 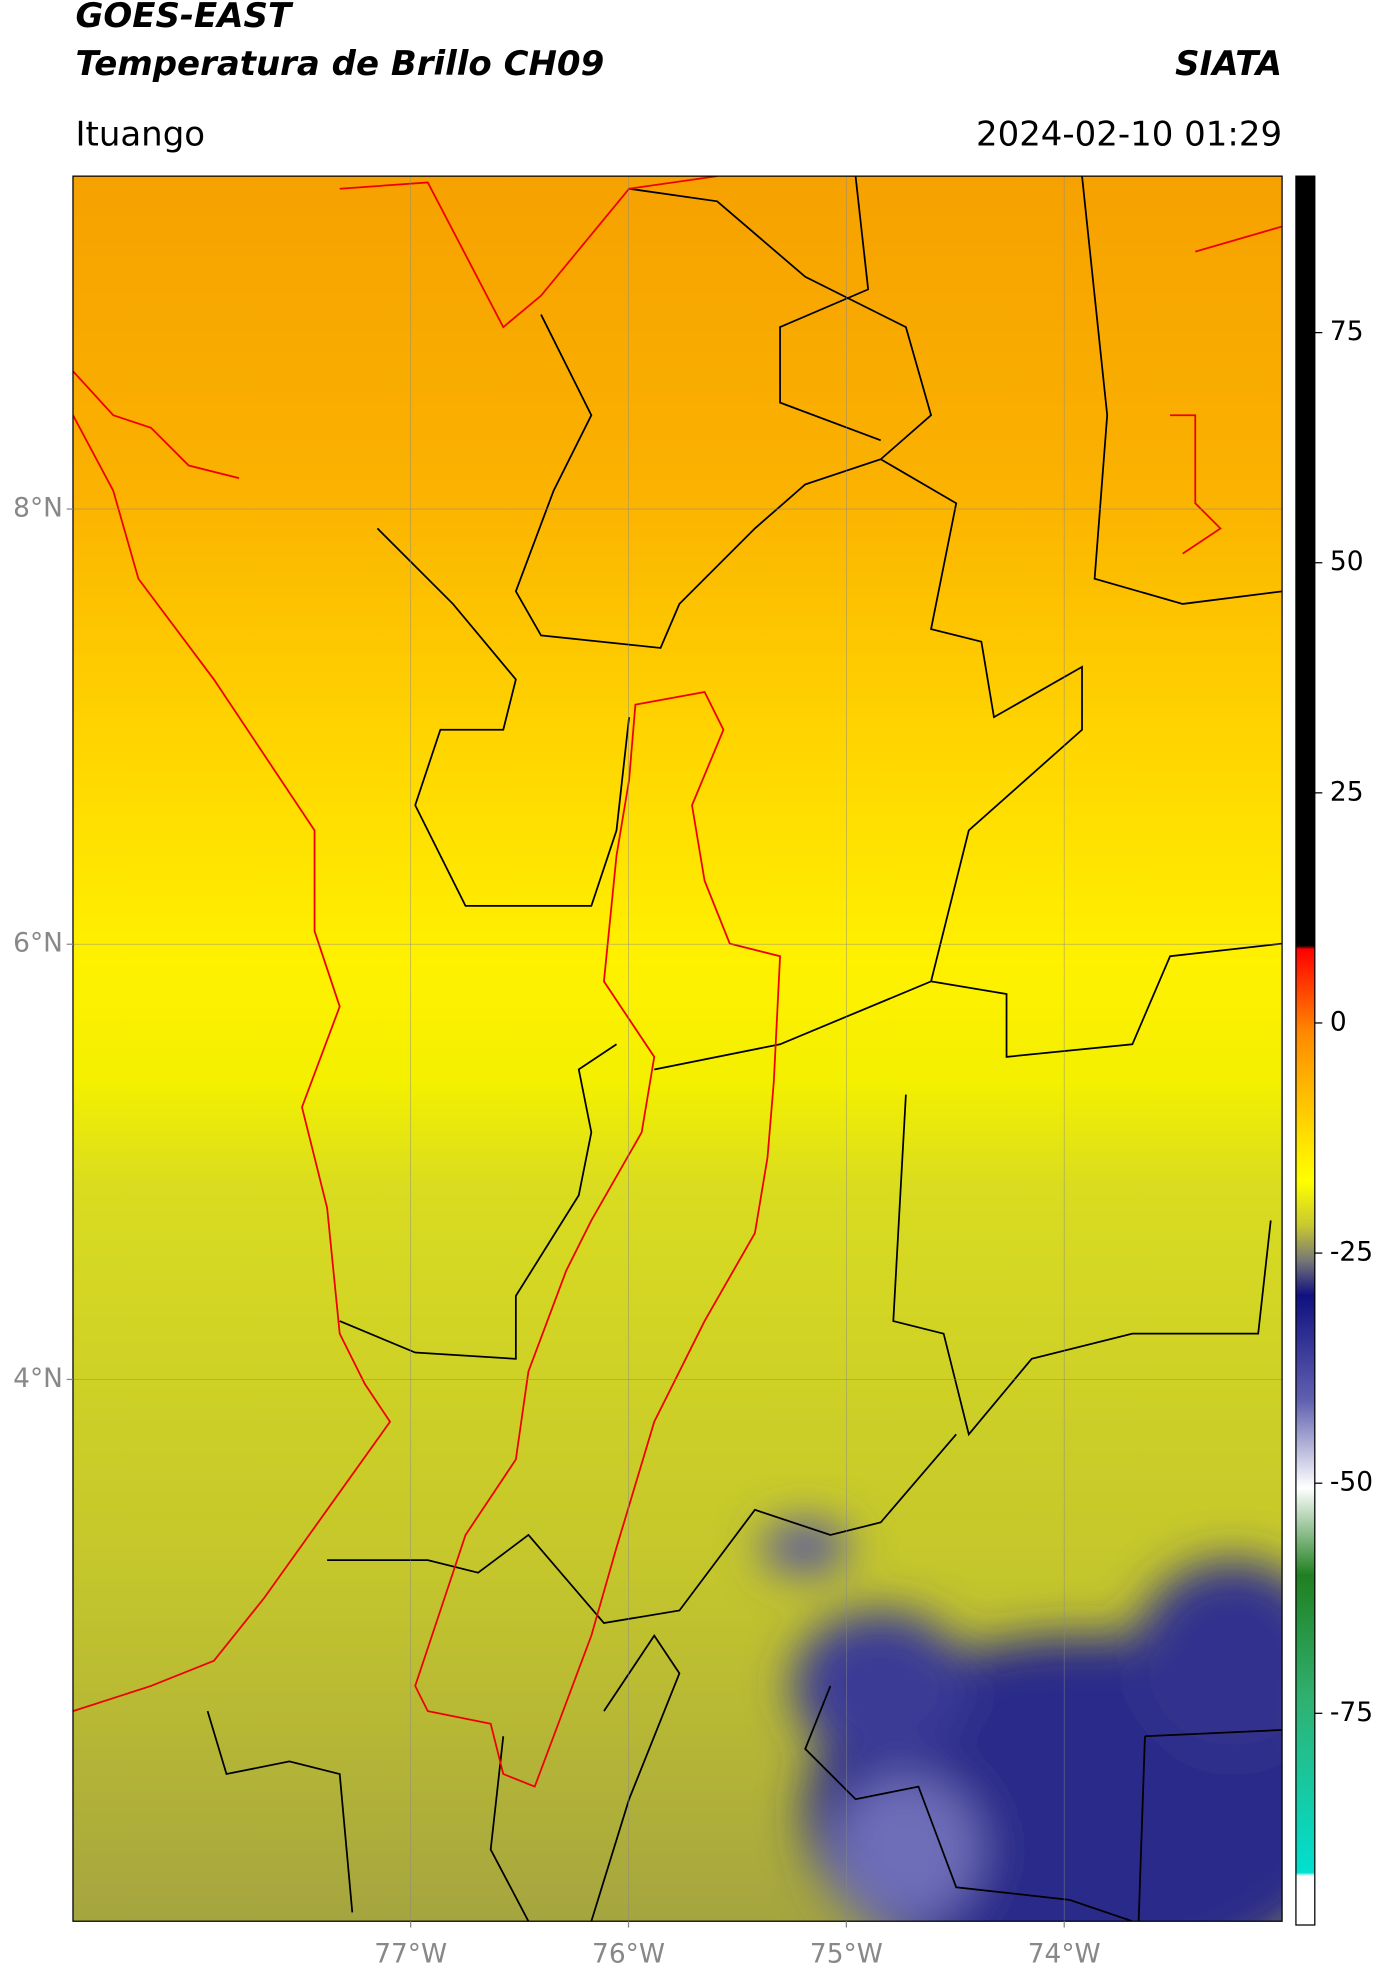 I want to click on lat-tick-label: 4°N, so click(x=38, y=1378).